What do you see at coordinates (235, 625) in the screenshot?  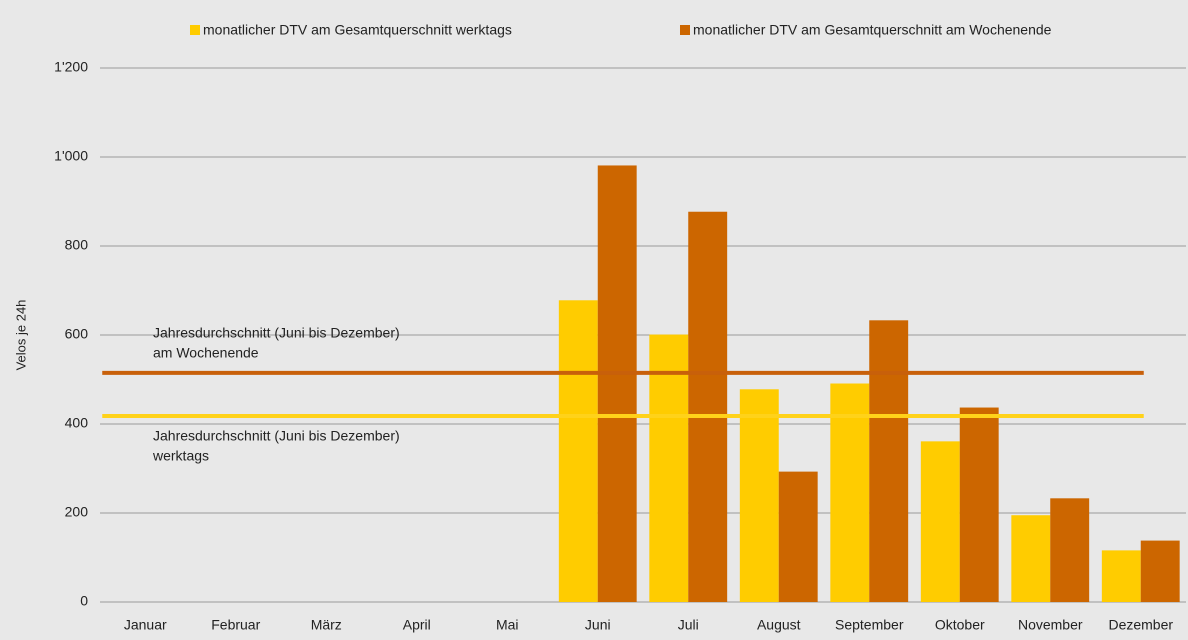 I see `x-tick-label: Februar` at bounding box center [235, 625].